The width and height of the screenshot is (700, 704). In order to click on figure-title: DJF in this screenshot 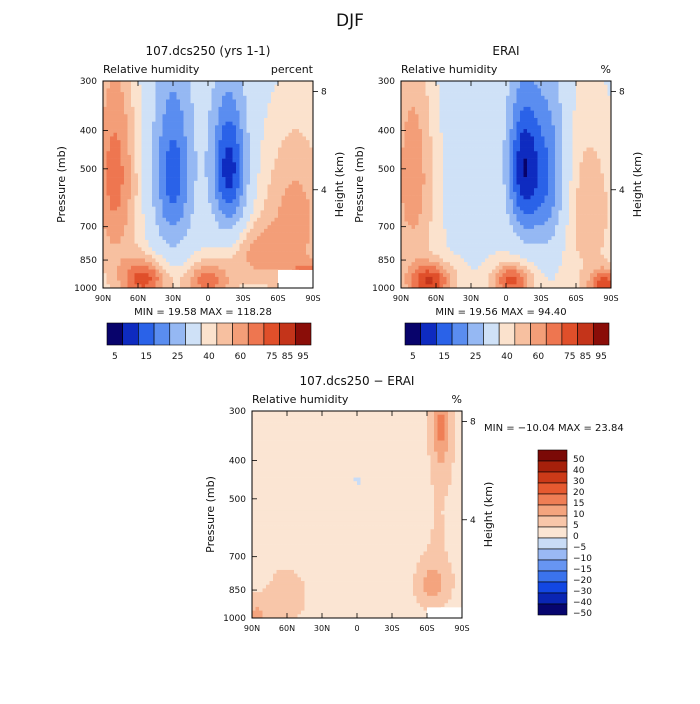, I will do `click(350, 21)`.